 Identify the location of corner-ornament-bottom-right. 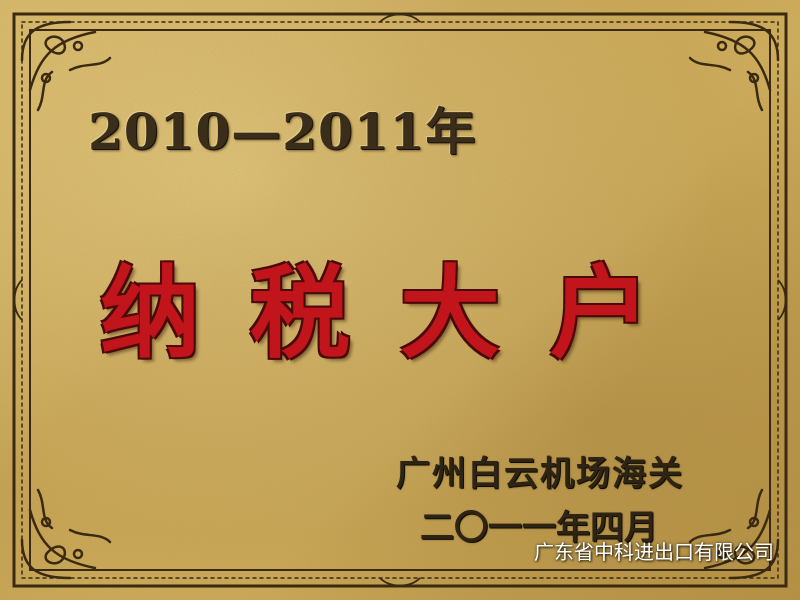
(734, 534).